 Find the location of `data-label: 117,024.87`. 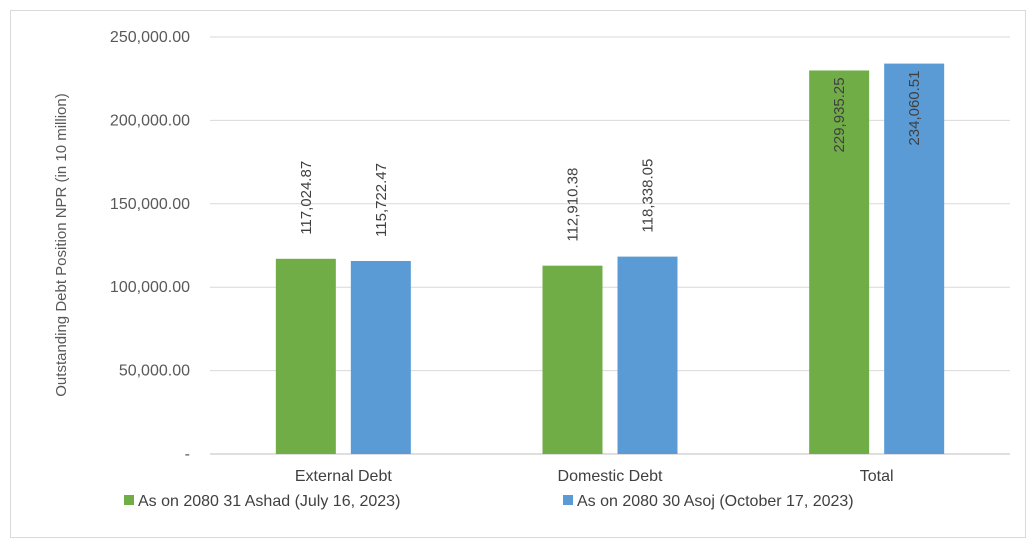

data-label: 117,024.87 is located at coordinates (306, 198).